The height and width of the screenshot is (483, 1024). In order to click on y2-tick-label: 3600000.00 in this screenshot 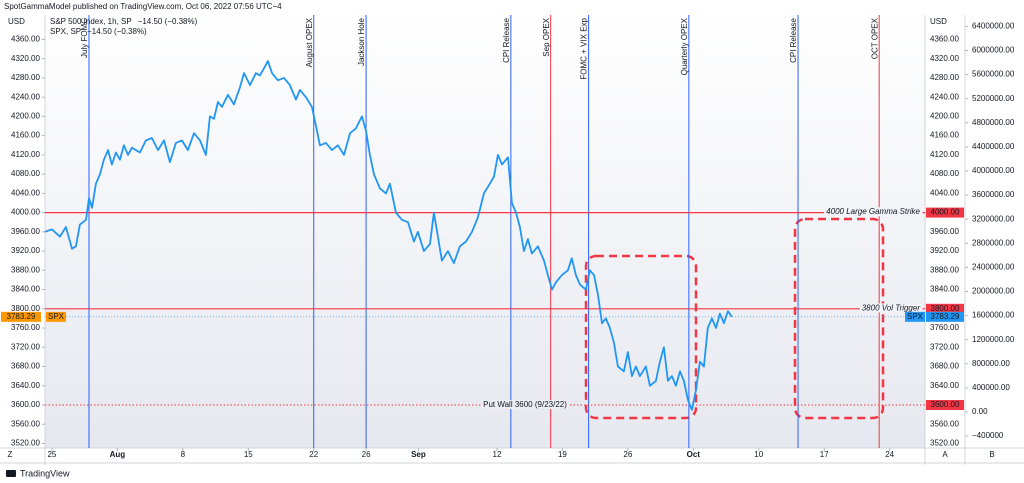, I will do `click(993, 194)`.